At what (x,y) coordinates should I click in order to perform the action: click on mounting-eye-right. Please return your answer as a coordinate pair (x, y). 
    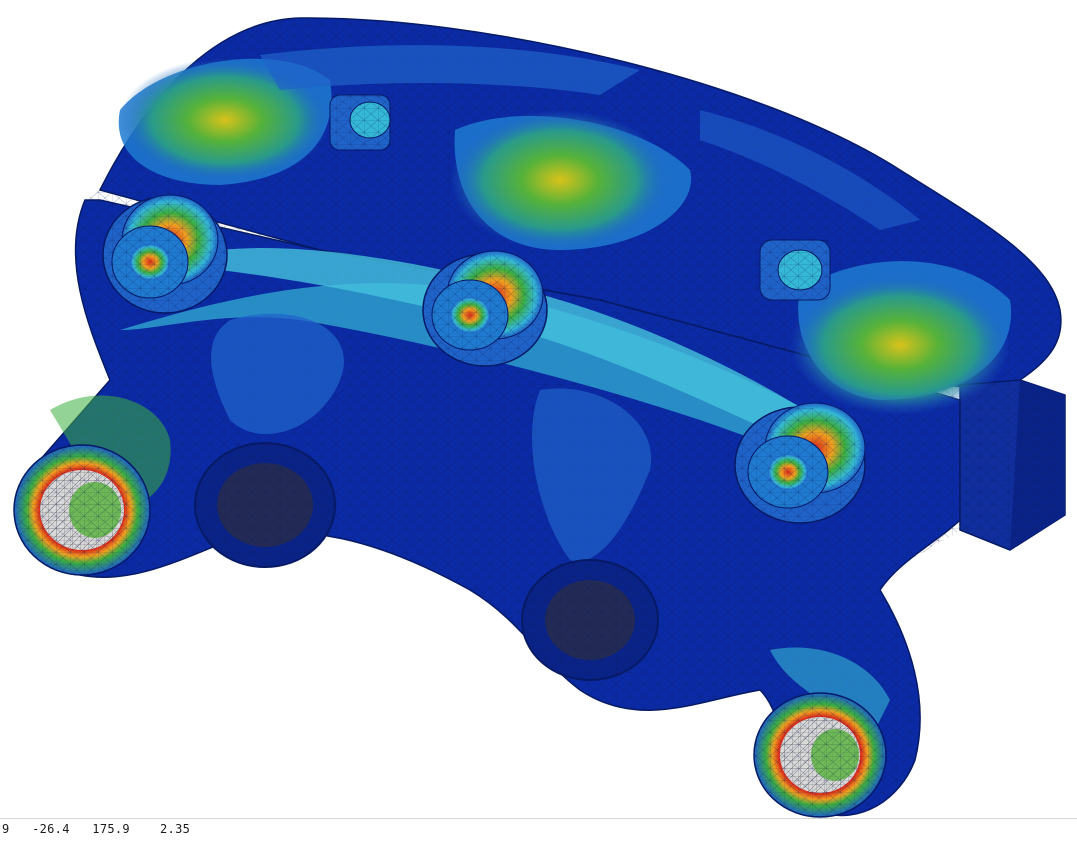
    Looking at the image, I should click on (820, 755).